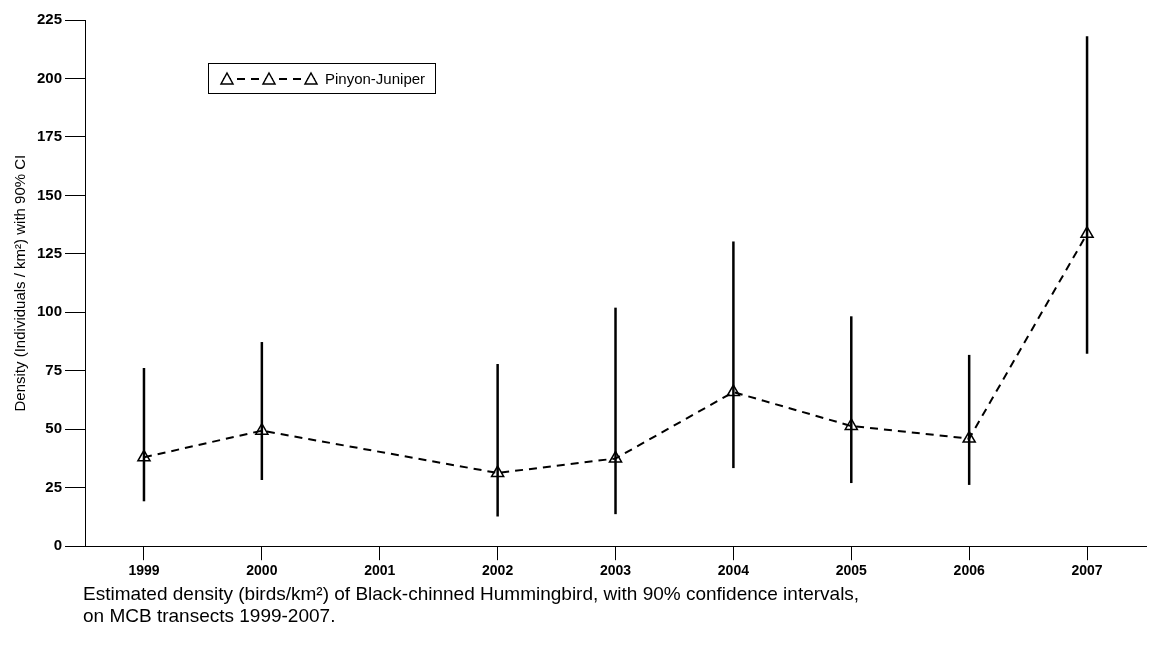 The height and width of the screenshot is (662, 1164). What do you see at coordinates (54, 486) in the screenshot?
I see `y-tick-label: 25` at bounding box center [54, 486].